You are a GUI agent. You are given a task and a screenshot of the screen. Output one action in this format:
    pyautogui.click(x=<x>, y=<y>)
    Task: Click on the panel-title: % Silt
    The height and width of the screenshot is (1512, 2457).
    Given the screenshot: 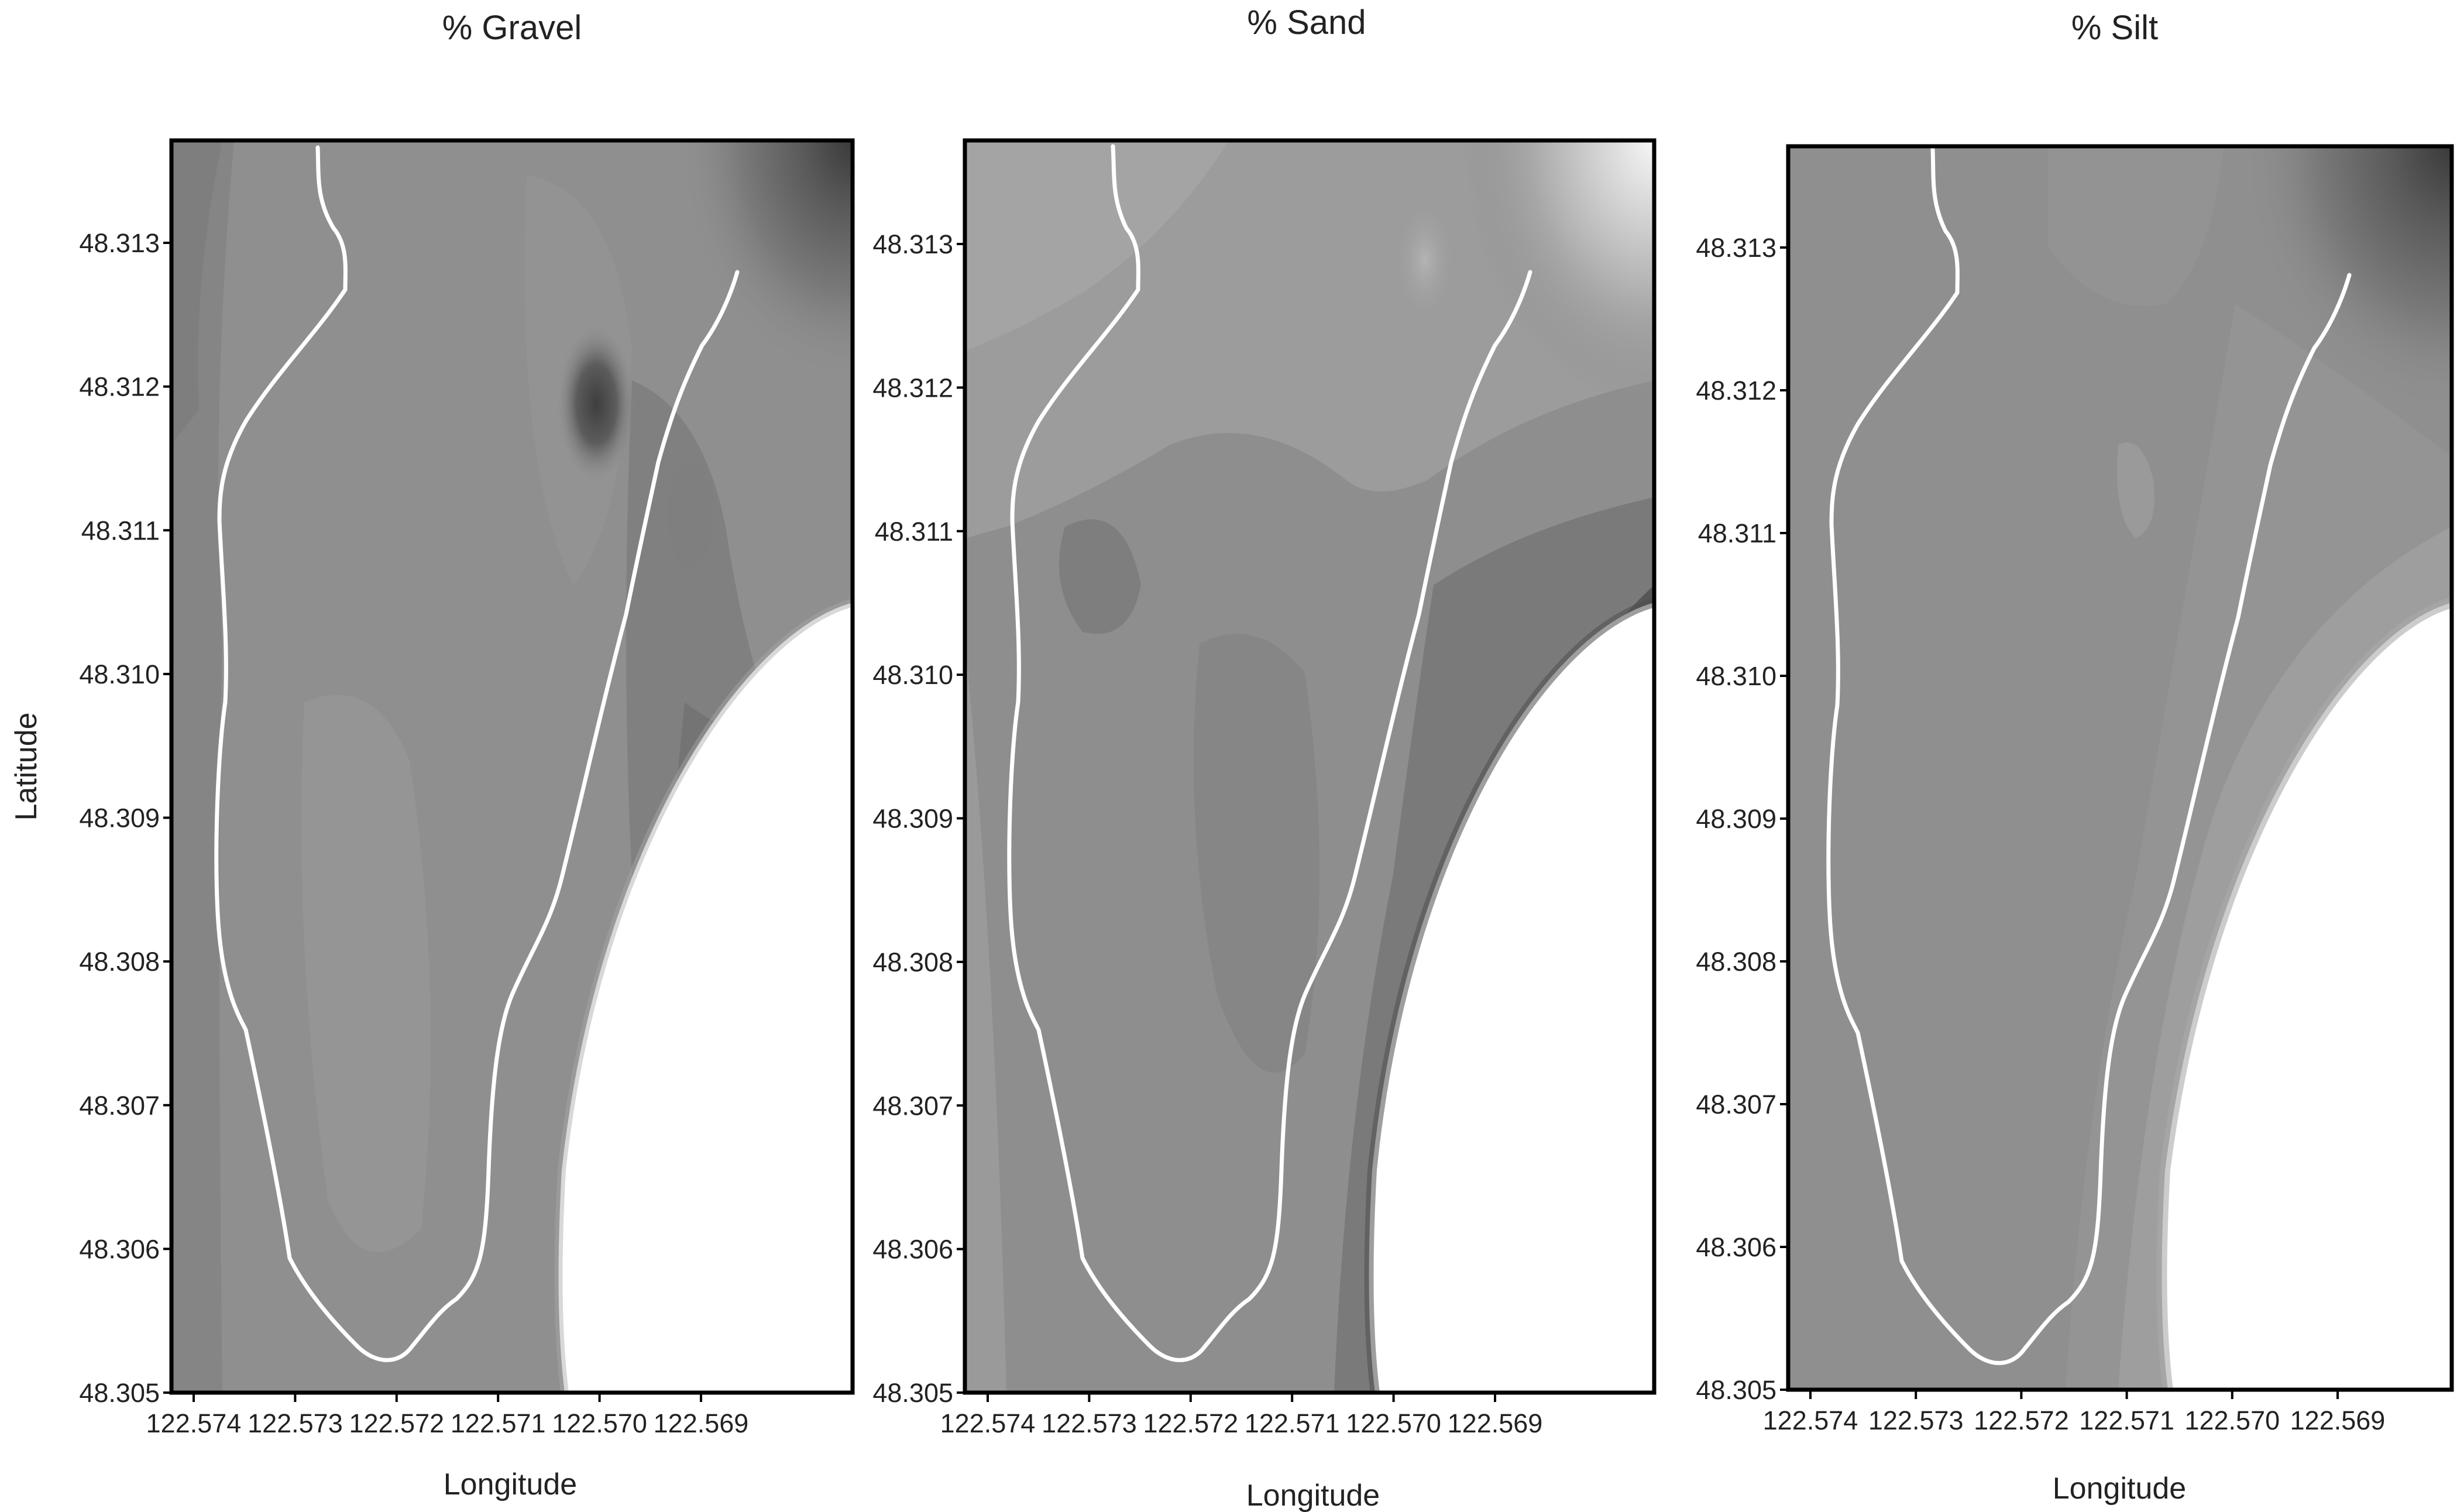 What is the action you would take?
    pyautogui.click(x=2114, y=28)
    